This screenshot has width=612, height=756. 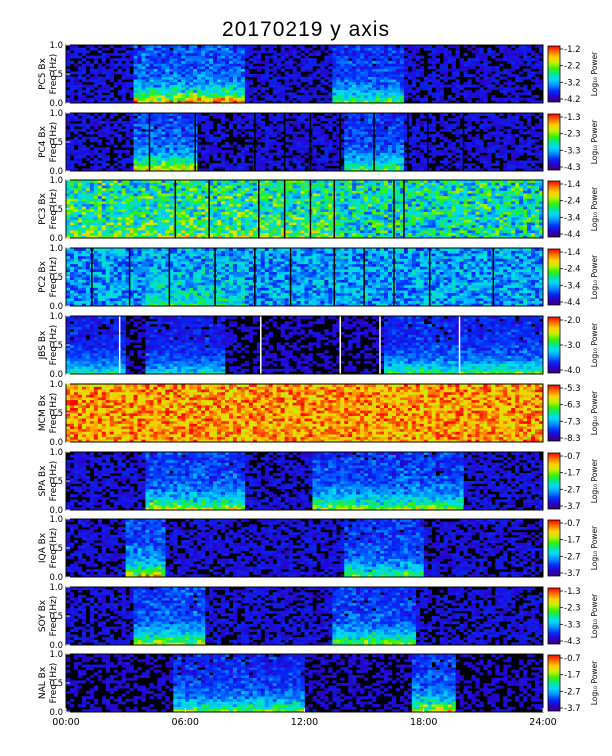 I want to click on x-tick-label: 00:00, so click(x=65, y=722).